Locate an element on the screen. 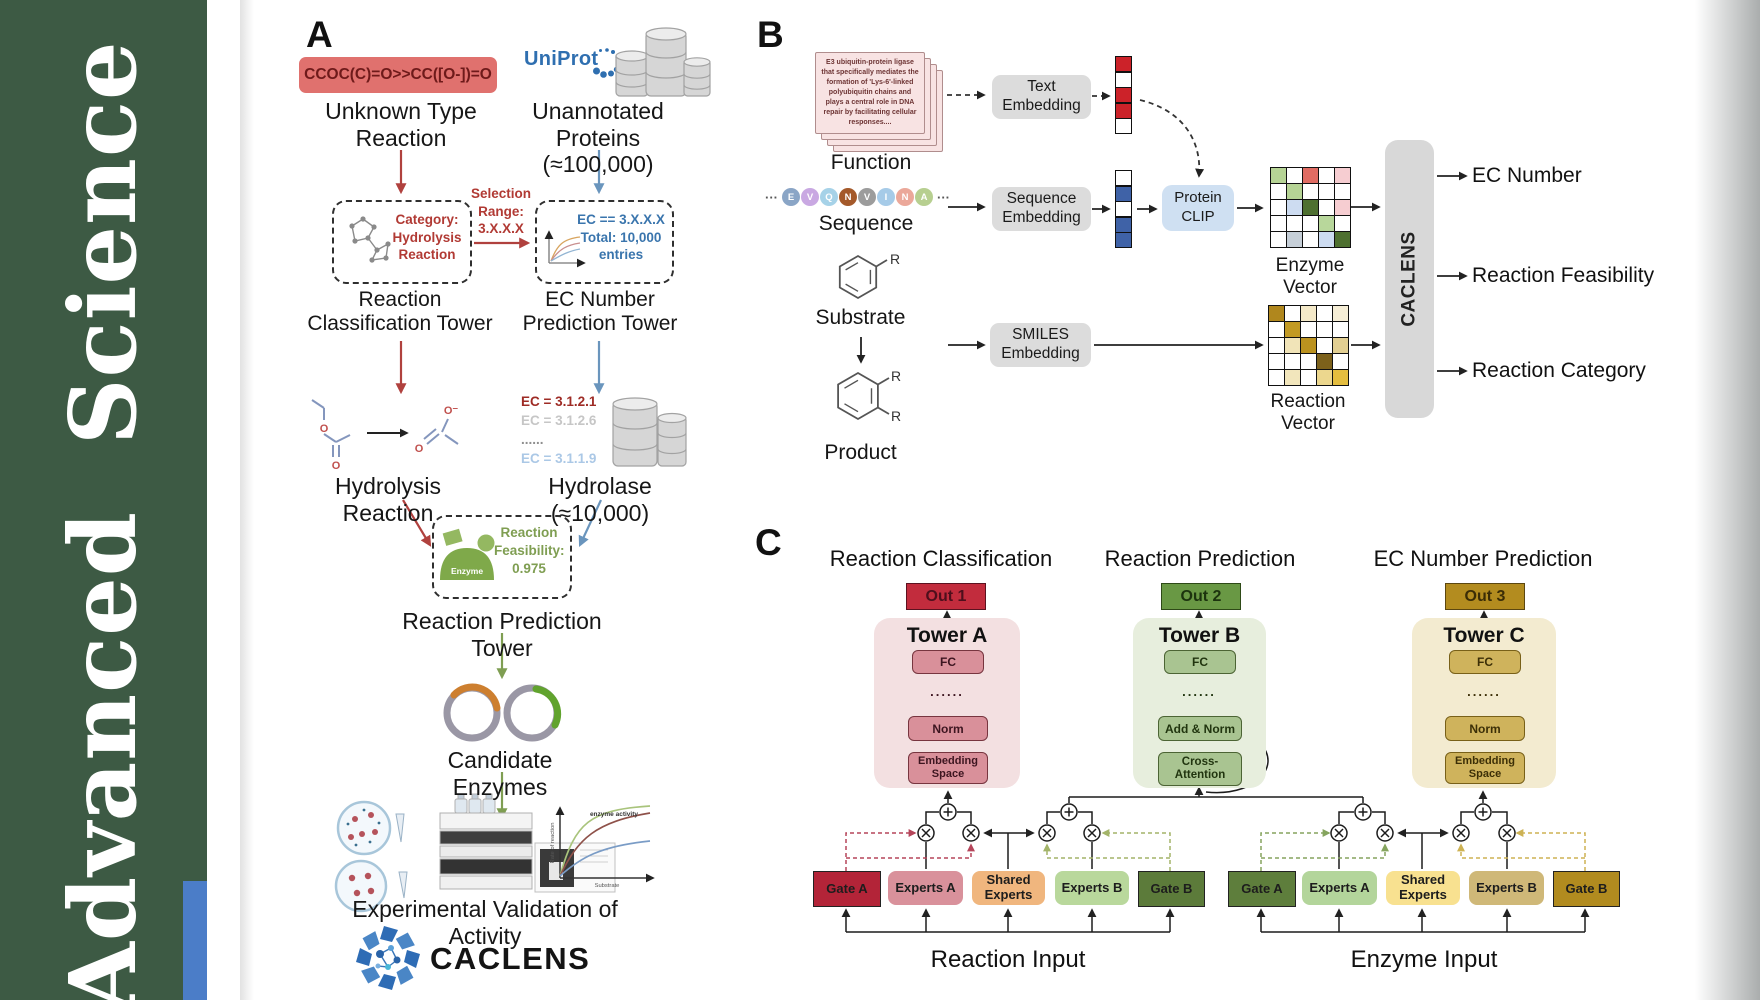 The width and height of the screenshot is (1760, 1000). panel-b-graphics: R R R is located at coordinates (1152, 257).